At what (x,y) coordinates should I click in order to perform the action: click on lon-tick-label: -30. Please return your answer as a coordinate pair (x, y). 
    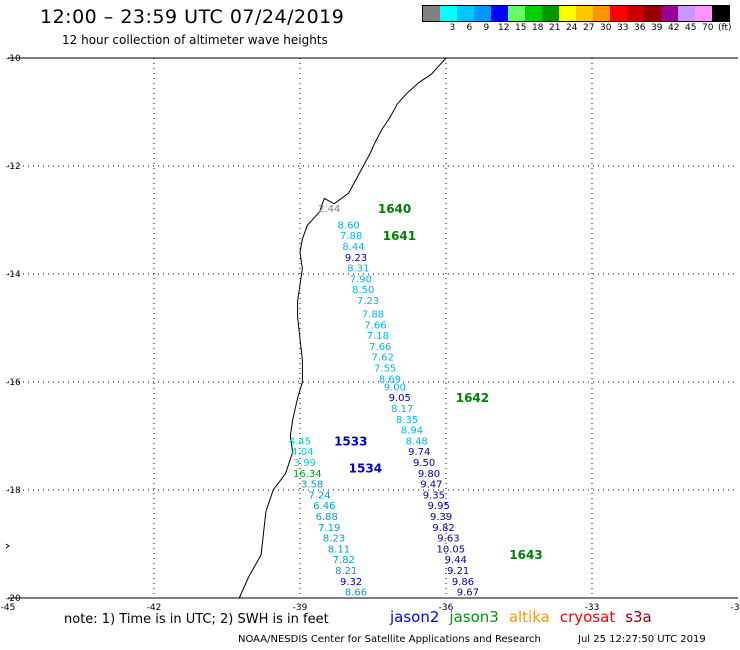
    Looking at the image, I should click on (735, 608).